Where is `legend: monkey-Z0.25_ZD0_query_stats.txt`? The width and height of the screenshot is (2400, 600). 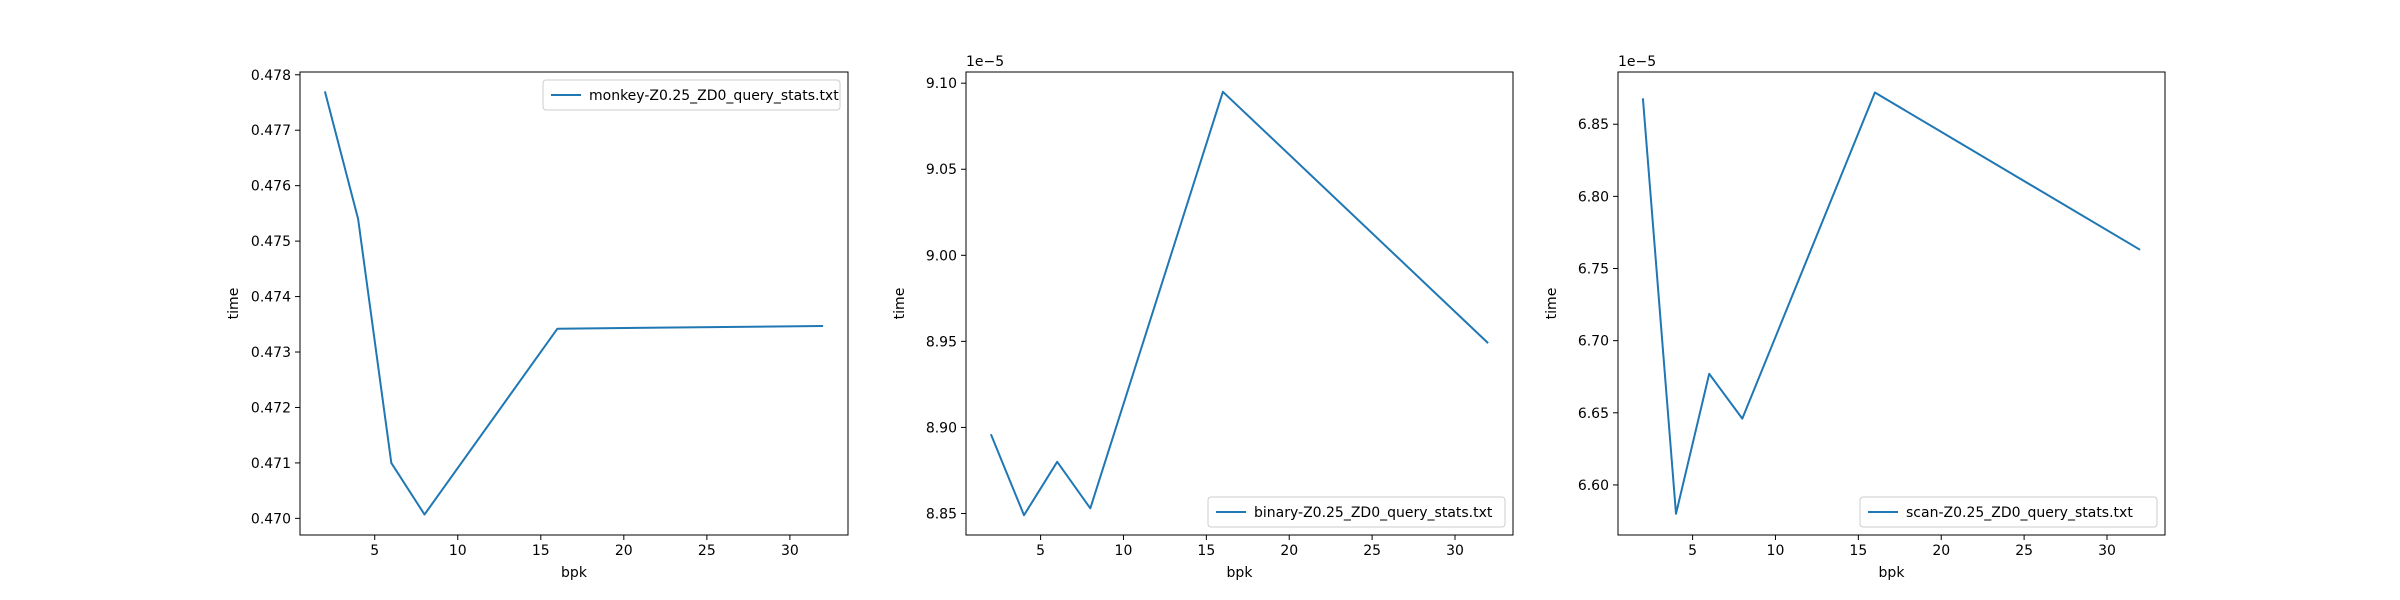
legend: monkey-Z0.25_ZD0_query_stats.txt is located at coordinates (691, 95).